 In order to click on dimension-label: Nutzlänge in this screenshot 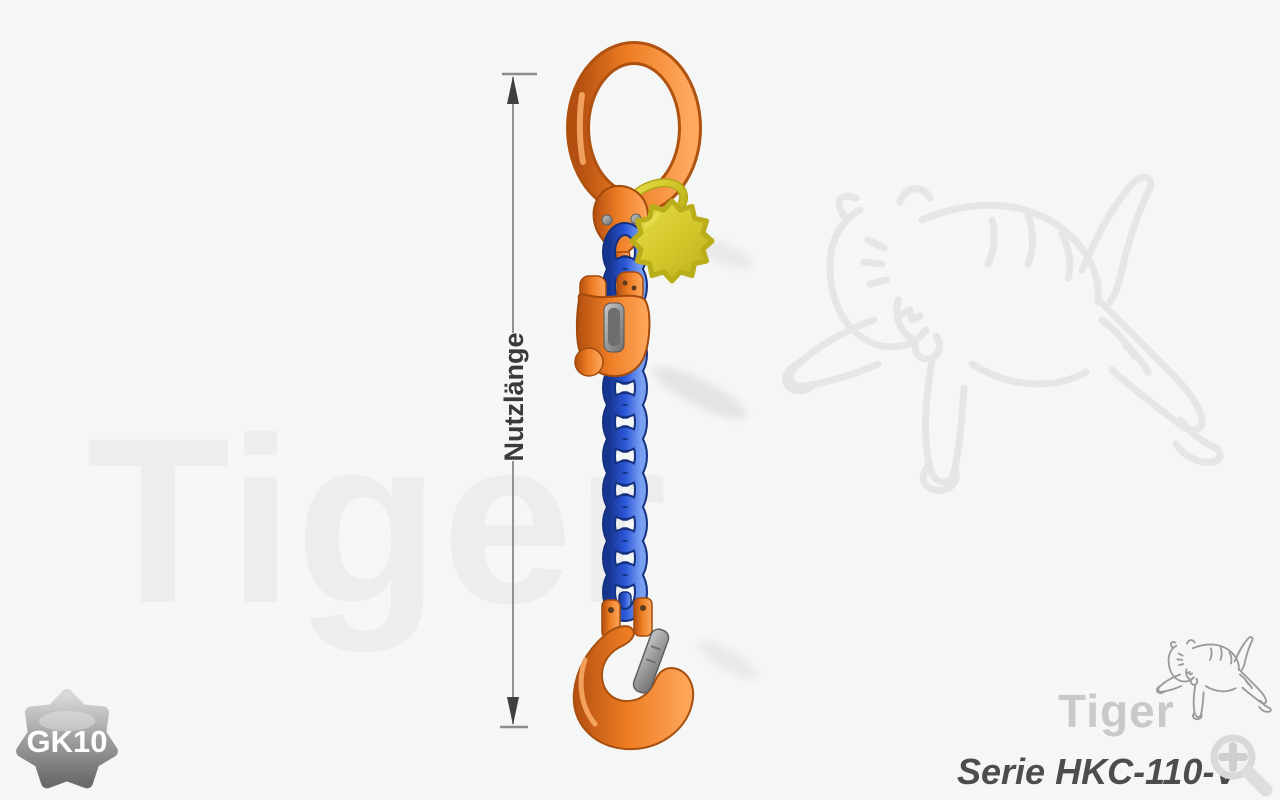, I will do `click(514, 396)`.